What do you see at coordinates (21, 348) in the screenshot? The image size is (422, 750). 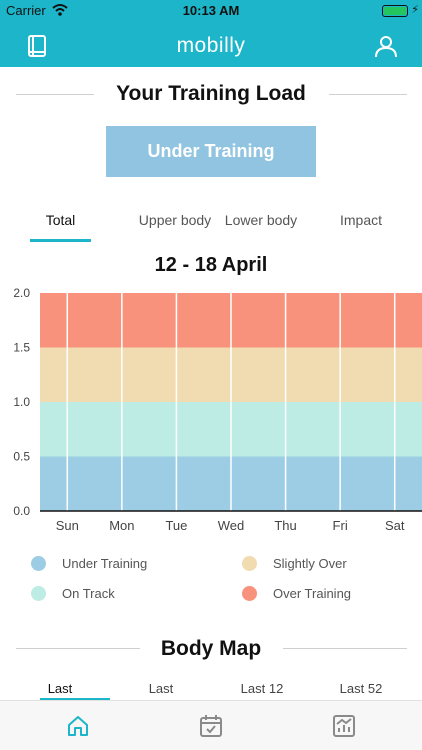 I see `y-tick-label: 1.5` at bounding box center [21, 348].